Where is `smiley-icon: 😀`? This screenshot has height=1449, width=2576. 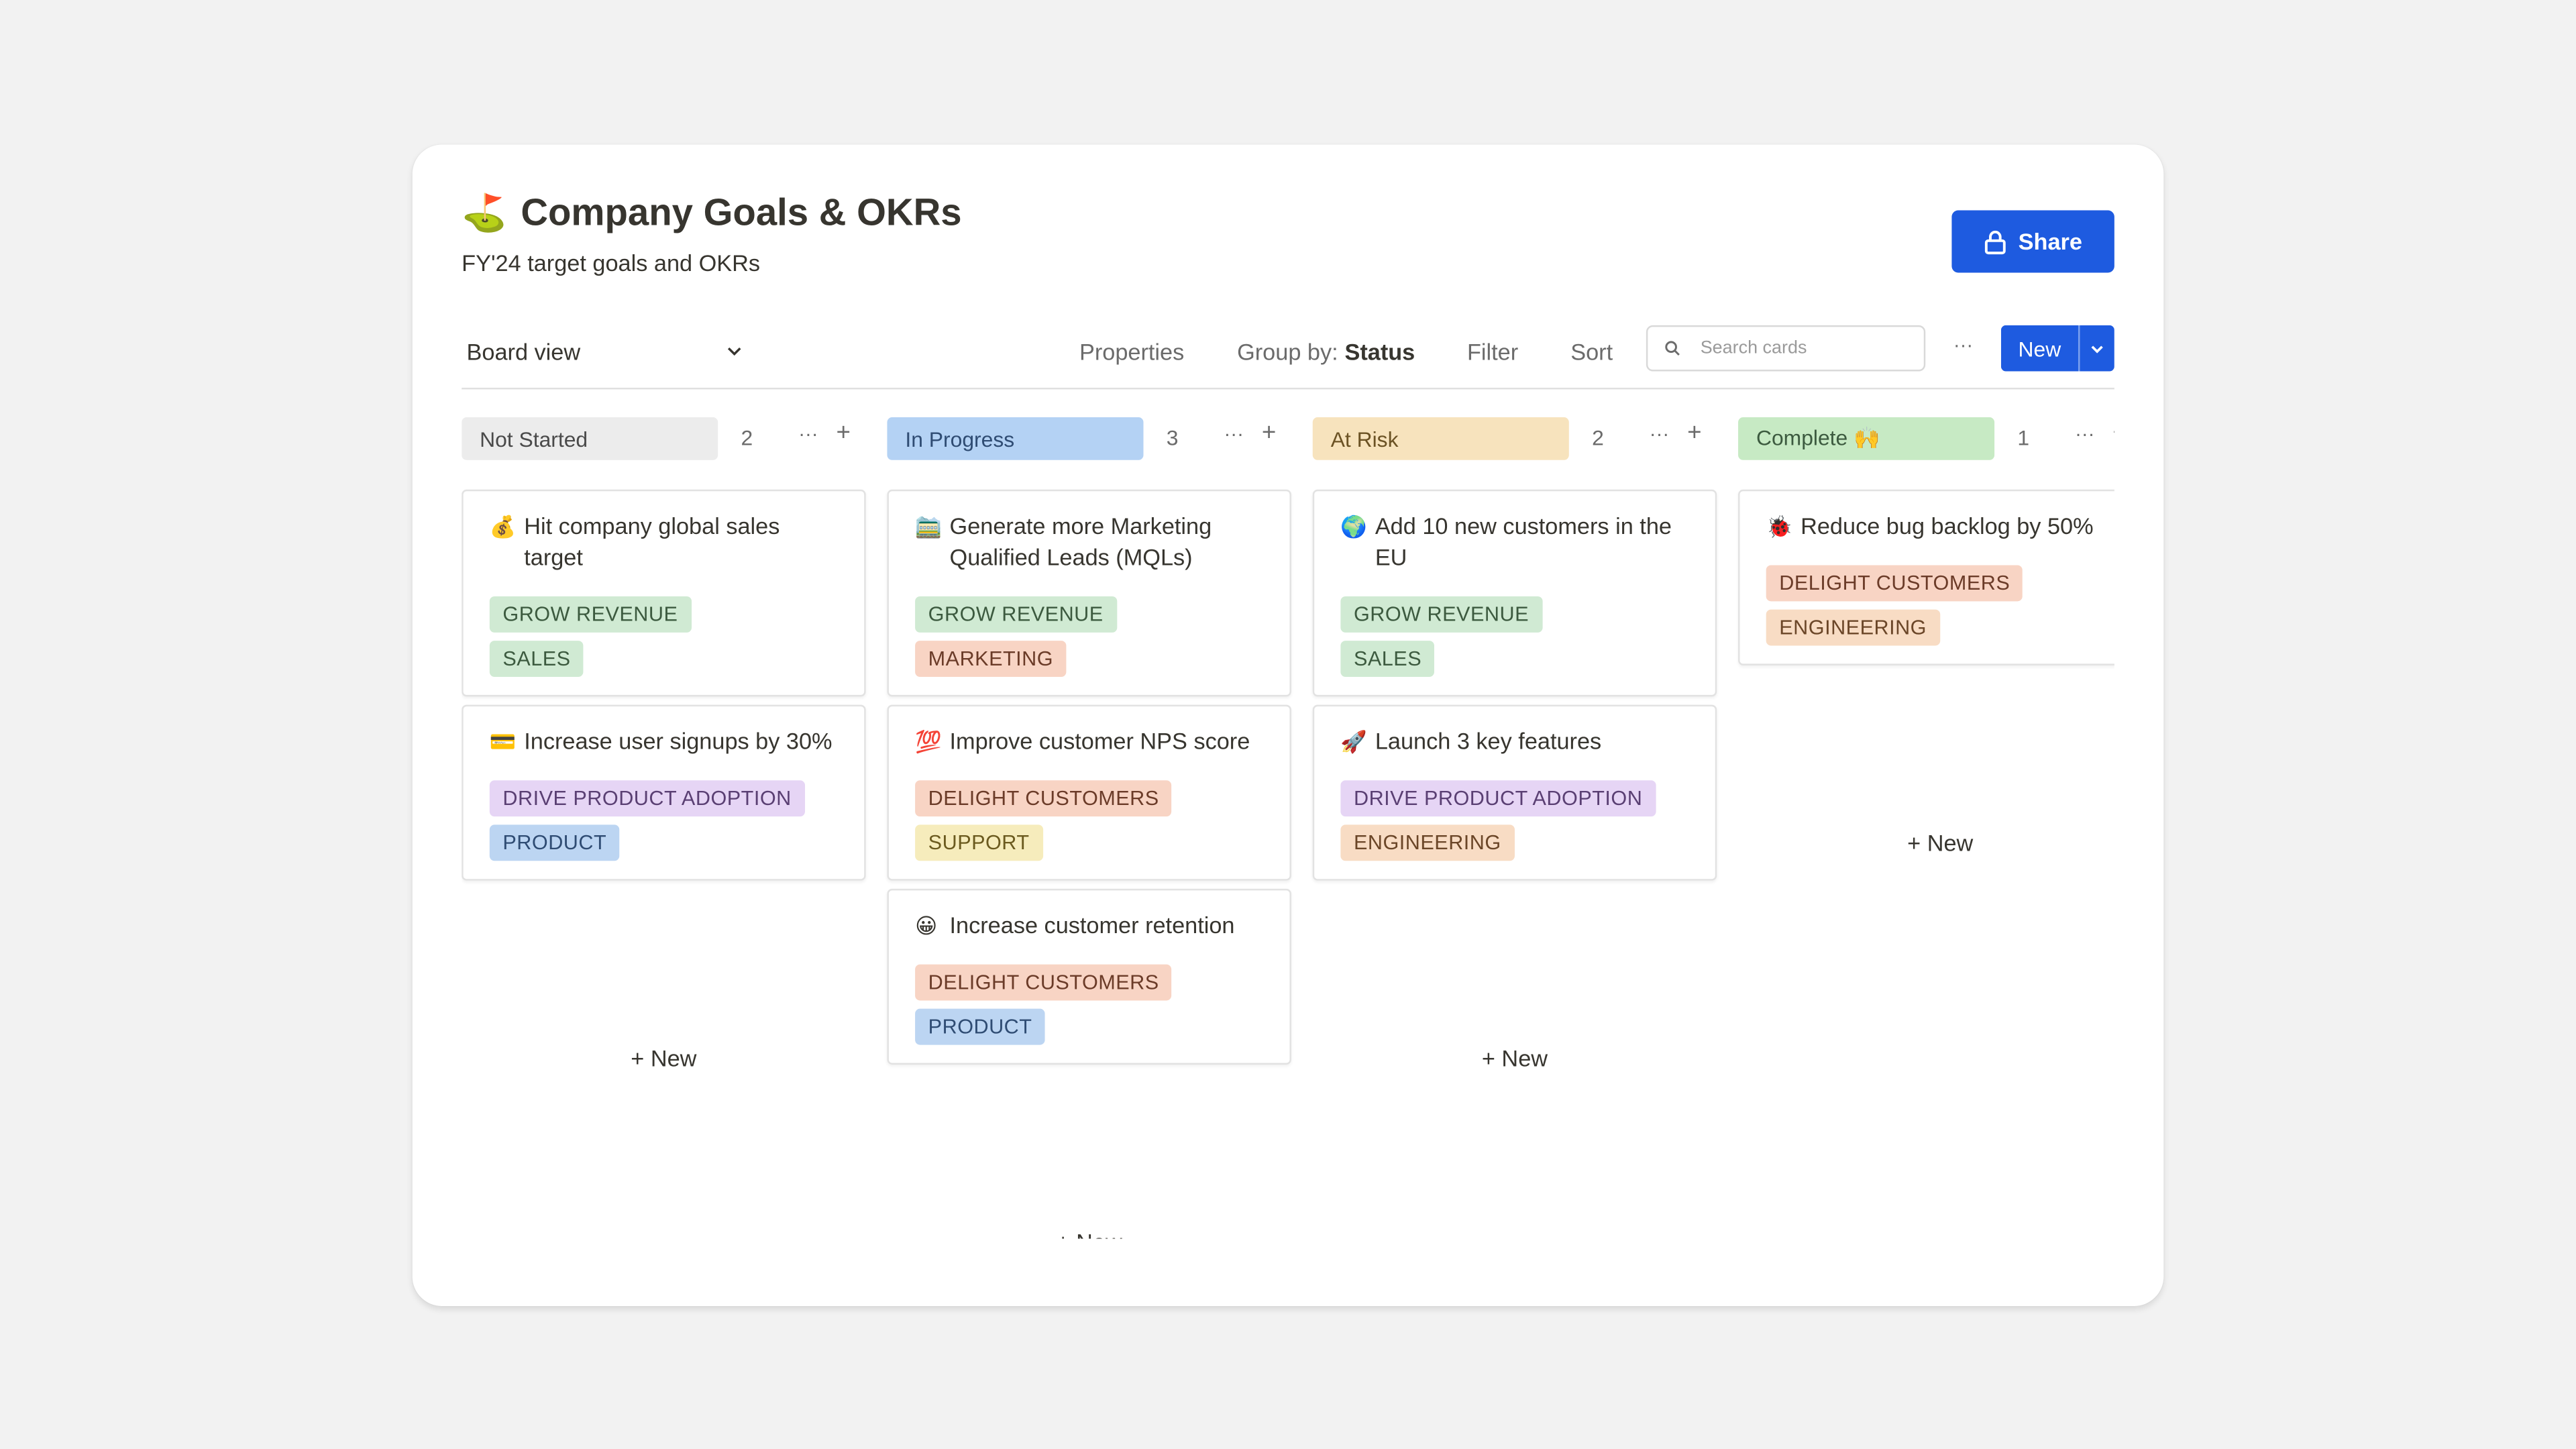 smiley-icon: 😀 is located at coordinates (926, 925).